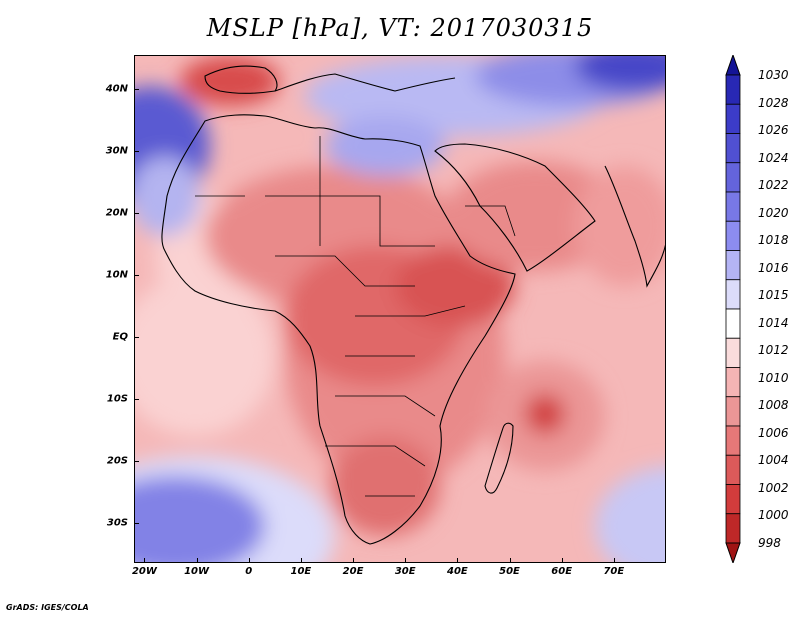  What do you see at coordinates (614, 571) in the screenshot?
I see `lon-label: 70E` at bounding box center [614, 571].